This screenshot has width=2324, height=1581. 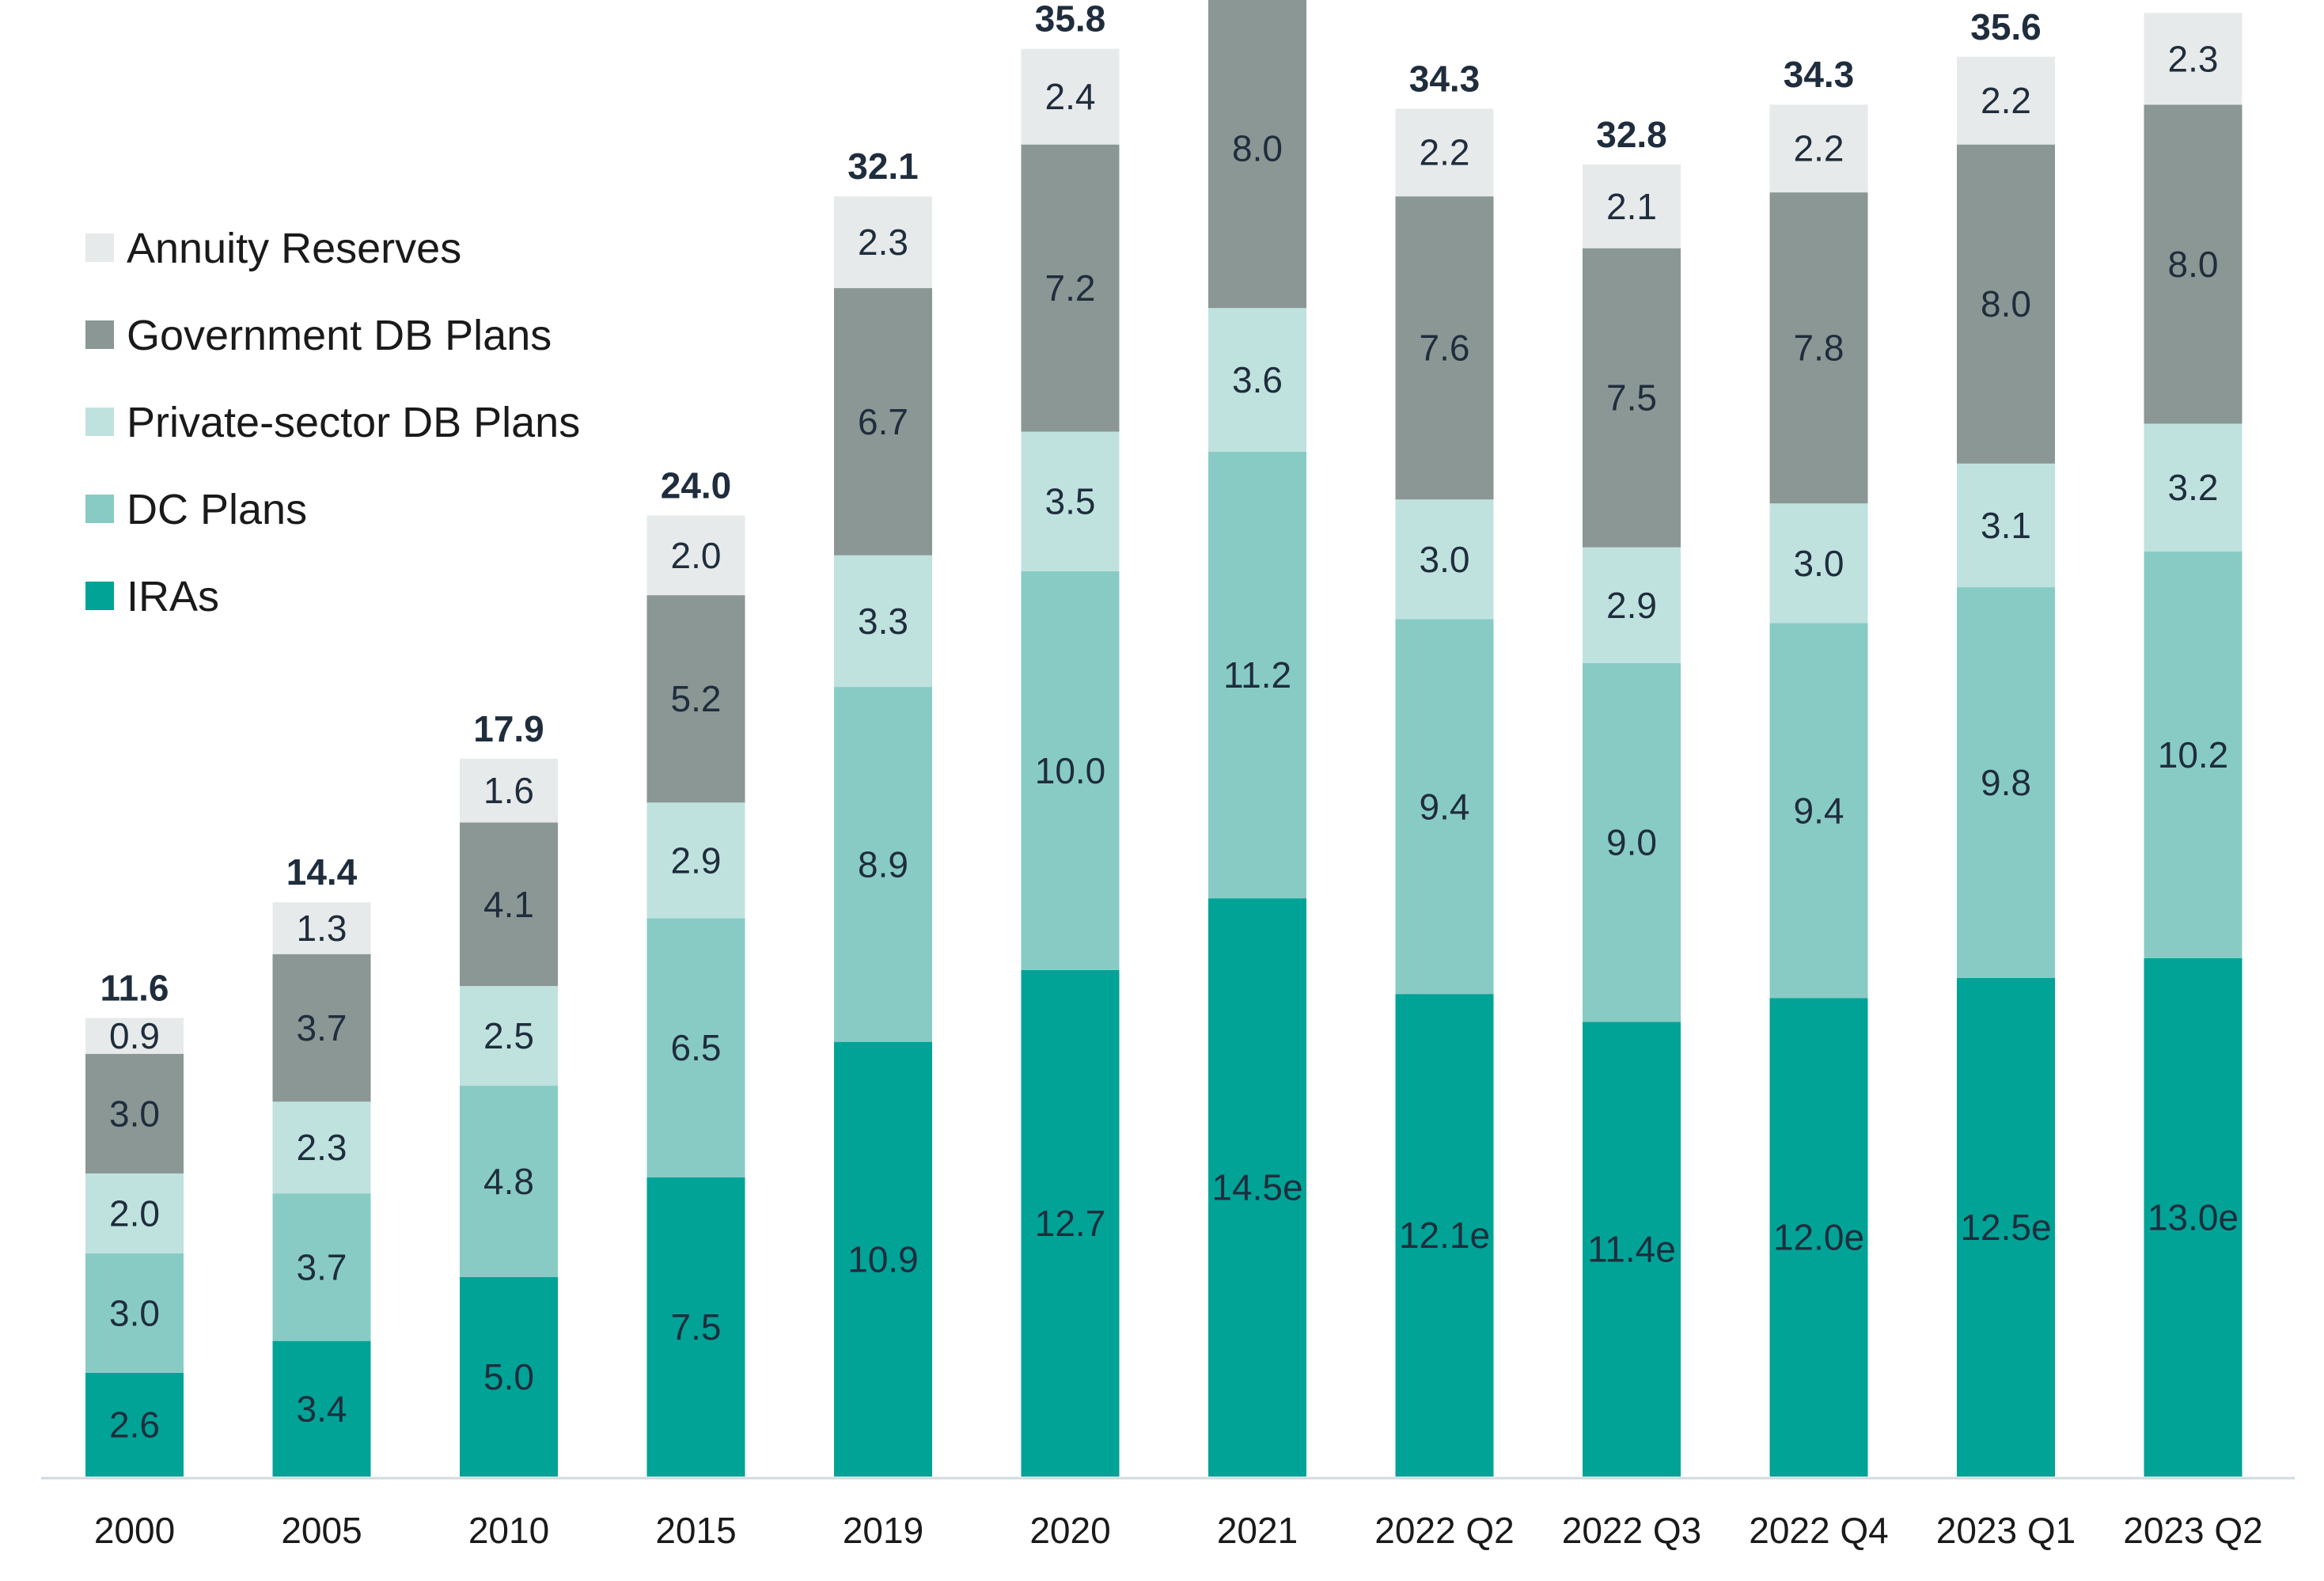 I want to click on bar-government-db-plans-2010, so click(x=509, y=904).